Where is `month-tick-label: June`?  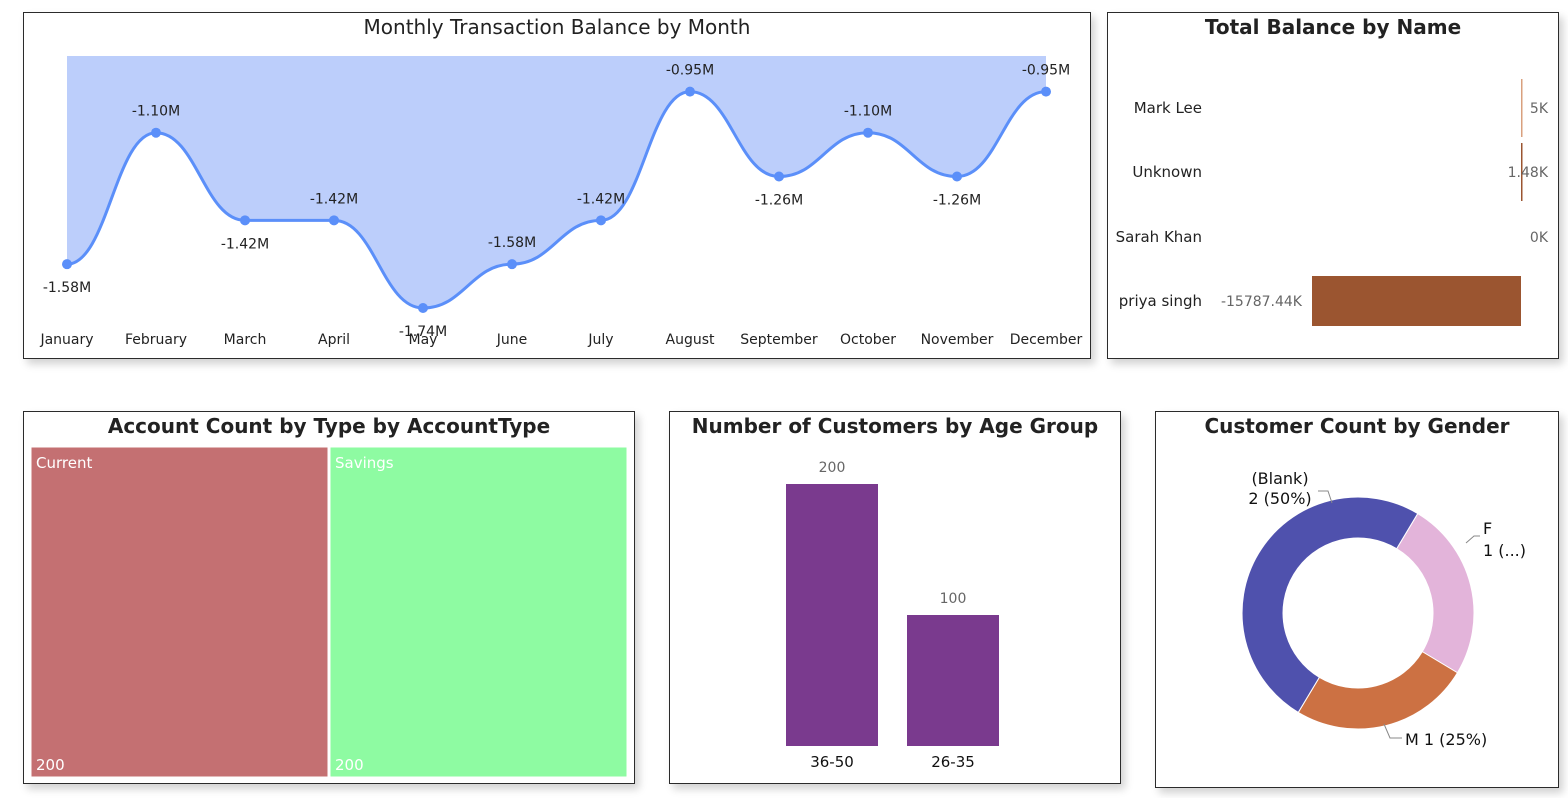
month-tick-label: June is located at coordinates (512, 340).